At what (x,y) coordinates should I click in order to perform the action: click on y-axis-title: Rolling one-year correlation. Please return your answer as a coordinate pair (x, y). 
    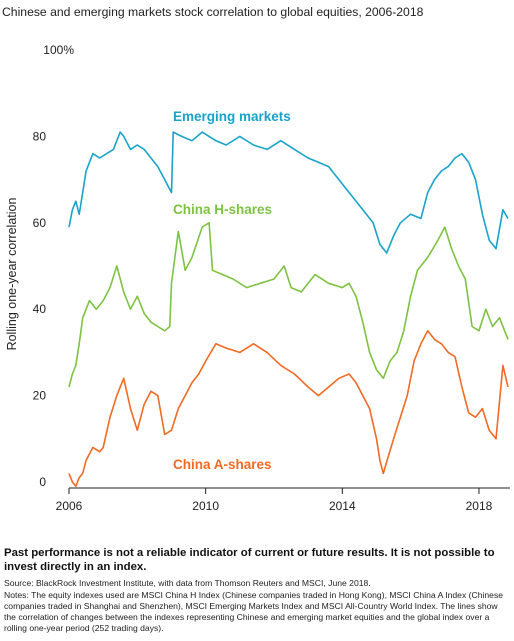
    Looking at the image, I should click on (12, 274).